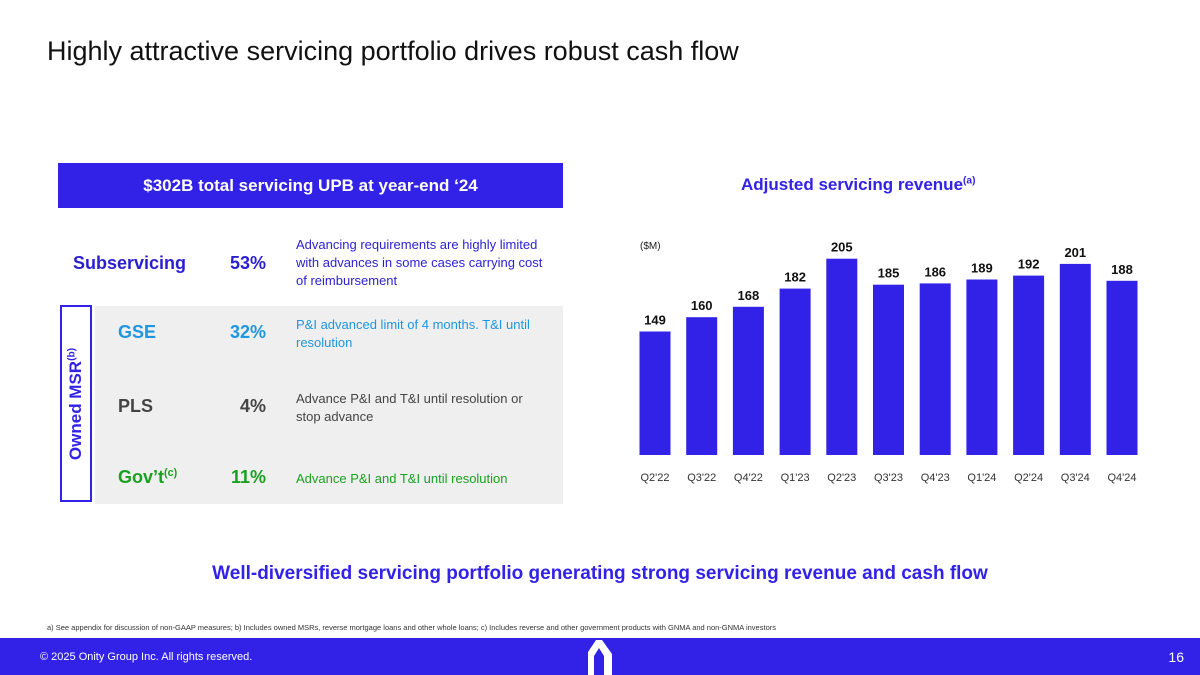 The image size is (1200, 675). What do you see at coordinates (842, 247) in the screenshot?
I see `data-label: 205` at bounding box center [842, 247].